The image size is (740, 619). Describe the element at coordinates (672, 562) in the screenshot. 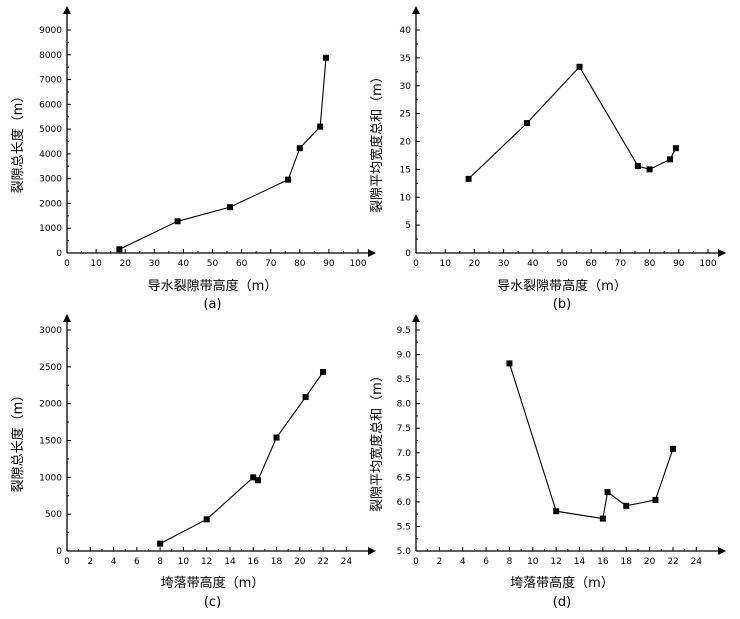

I see `x-tick-label: 22` at that location.